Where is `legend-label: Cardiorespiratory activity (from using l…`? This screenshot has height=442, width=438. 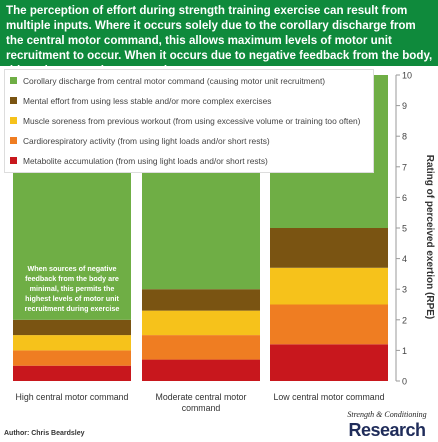 legend-label: Cardiorespiratory activity (from using l… is located at coordinates (146, 141).